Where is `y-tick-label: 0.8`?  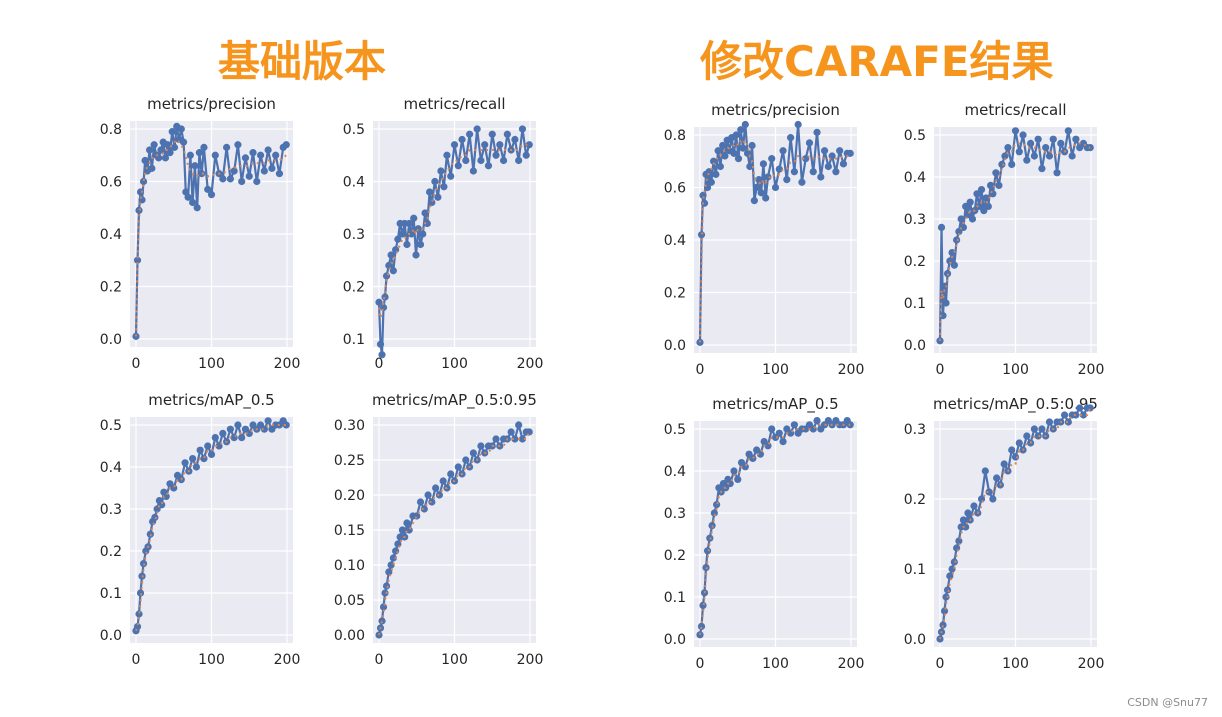 y-tick-label: 0.8 is located at coordinates (111, 130).